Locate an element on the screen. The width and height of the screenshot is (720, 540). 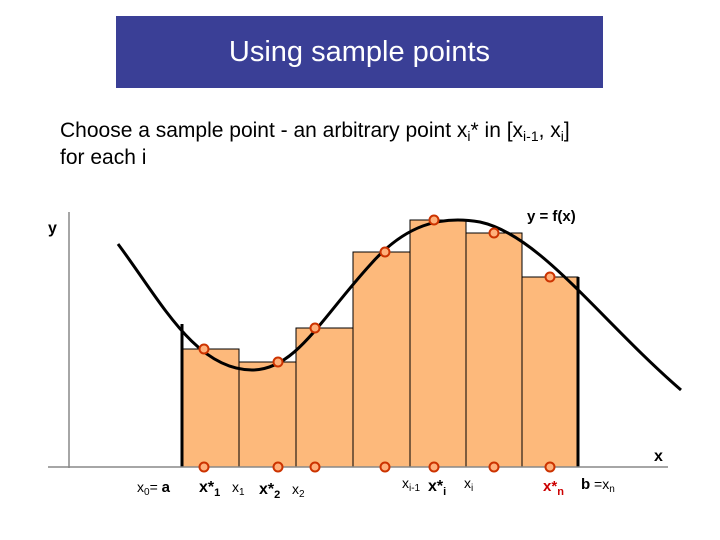
label-b-xn: b =xn is located at coordinates (598, 485).